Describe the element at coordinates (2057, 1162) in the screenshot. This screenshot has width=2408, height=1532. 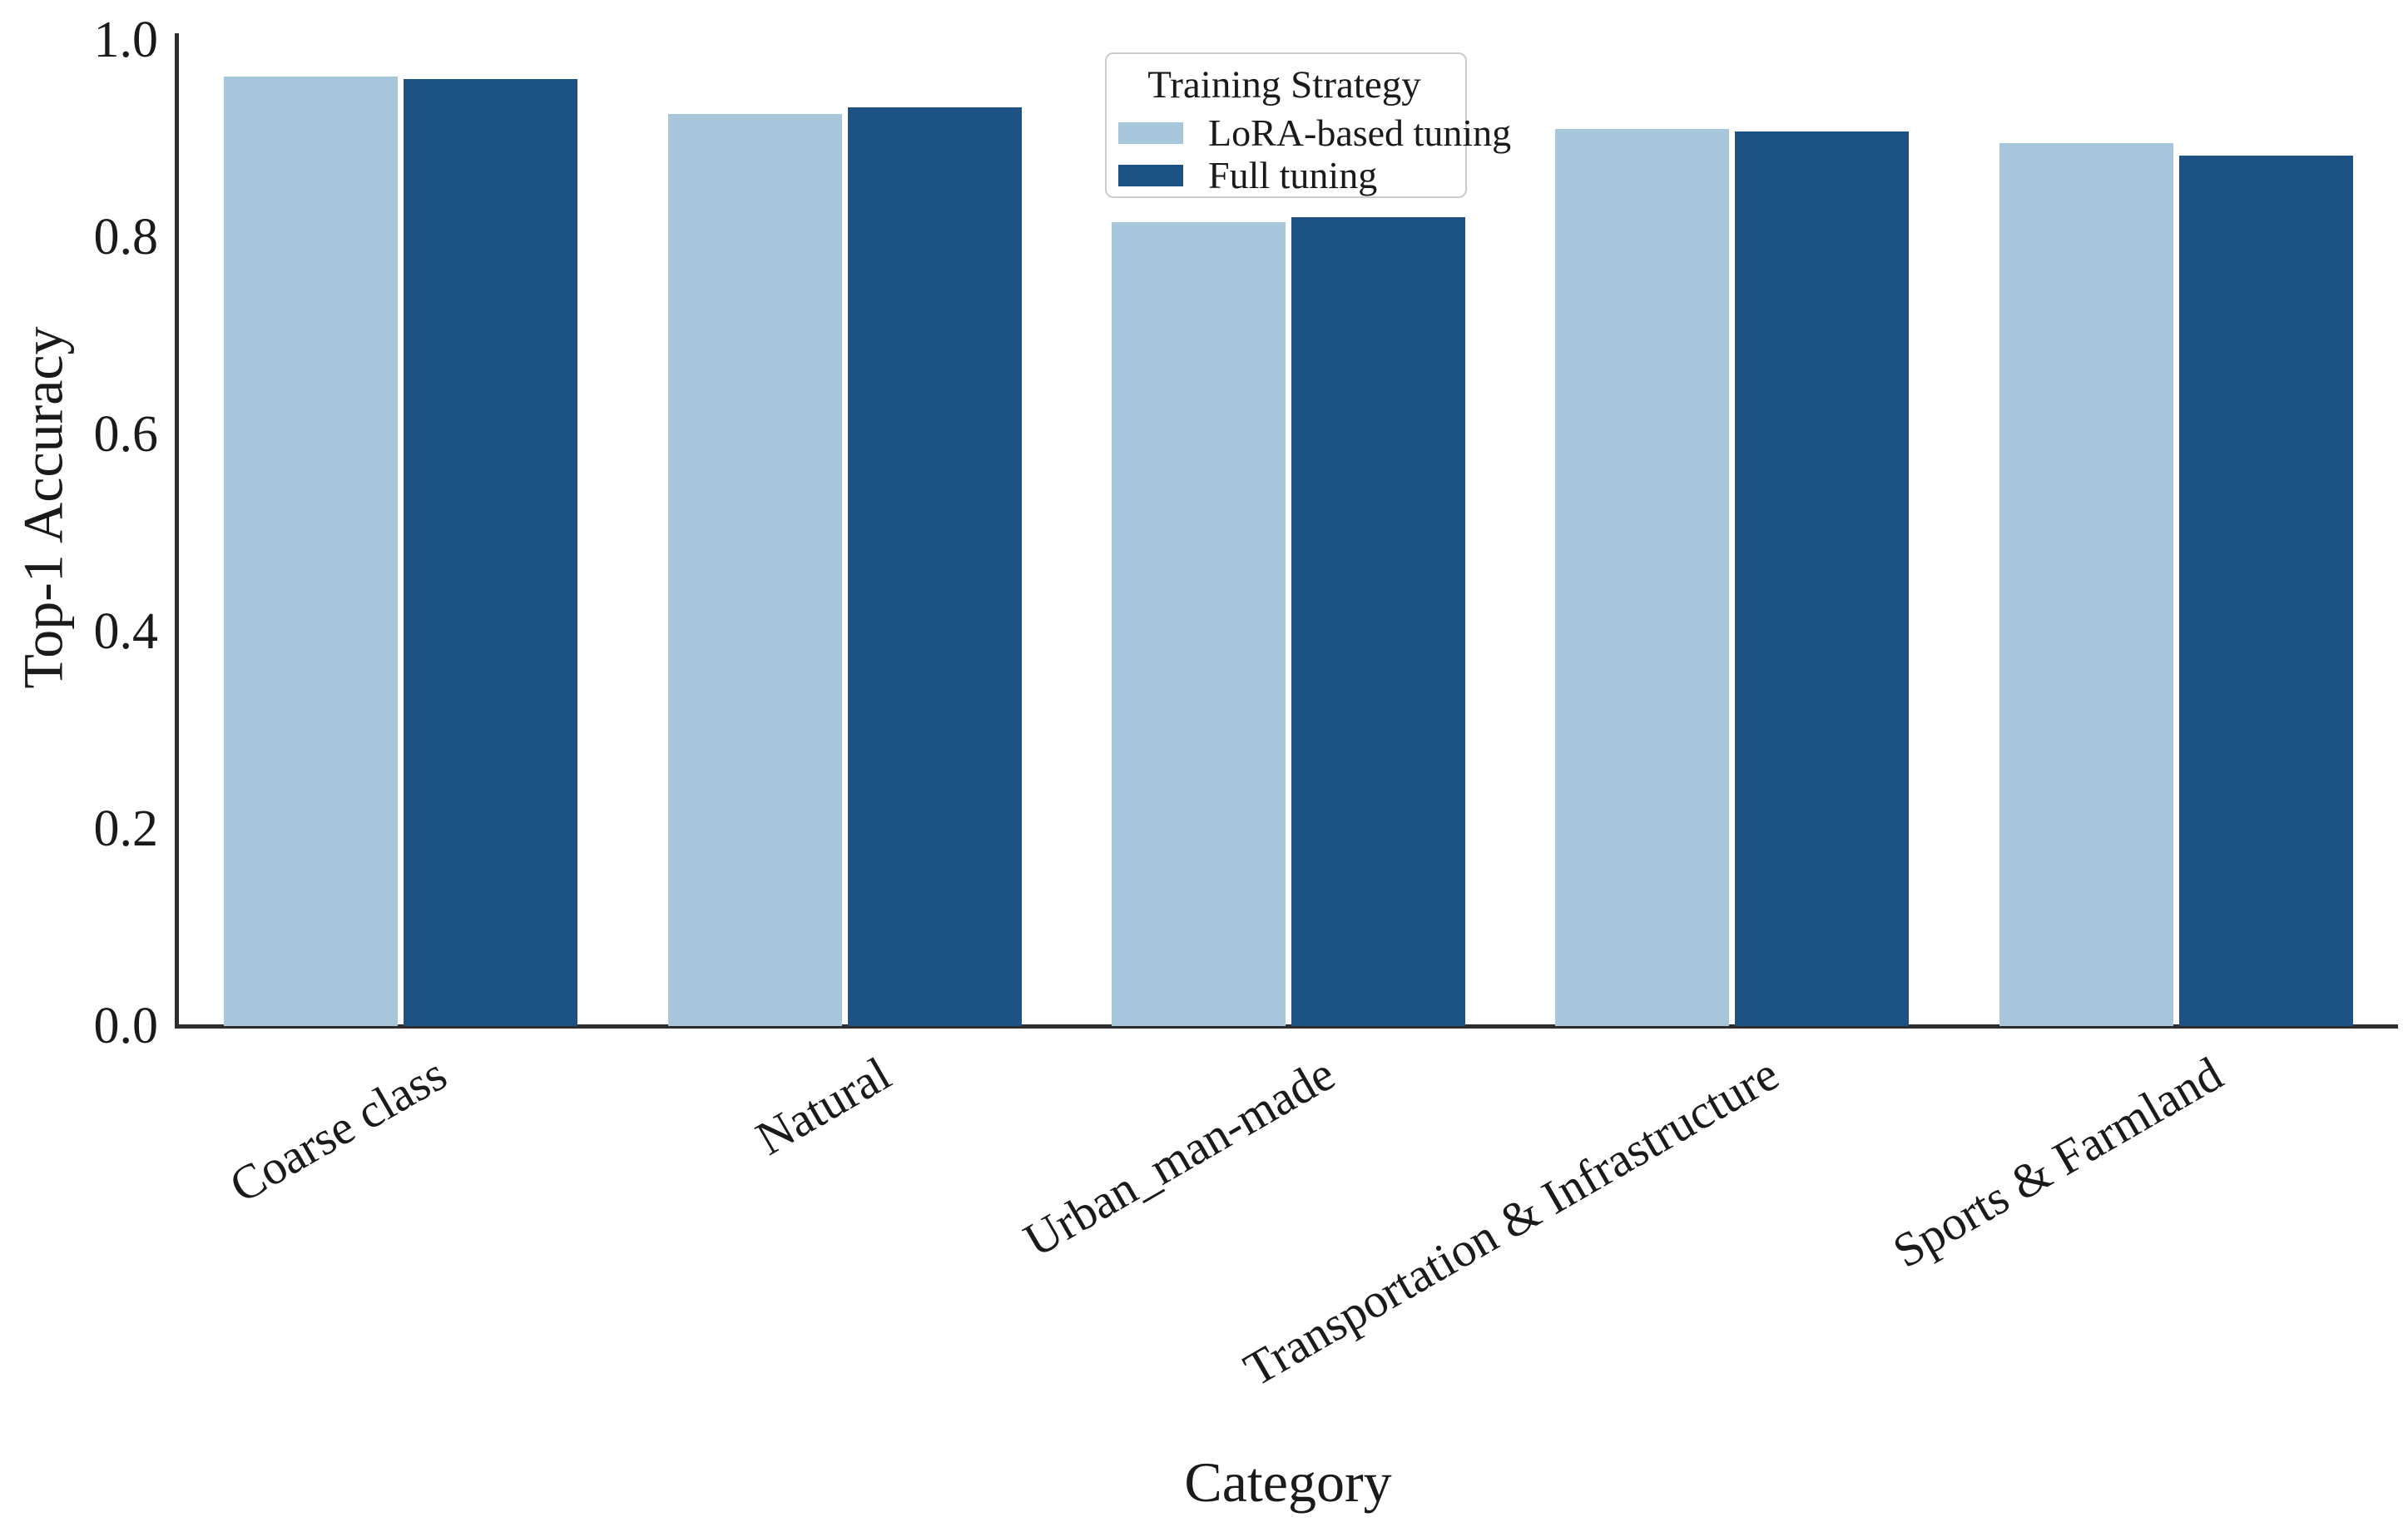
I see `xtick-sports-farmland: Sports & Farmland` at that location.